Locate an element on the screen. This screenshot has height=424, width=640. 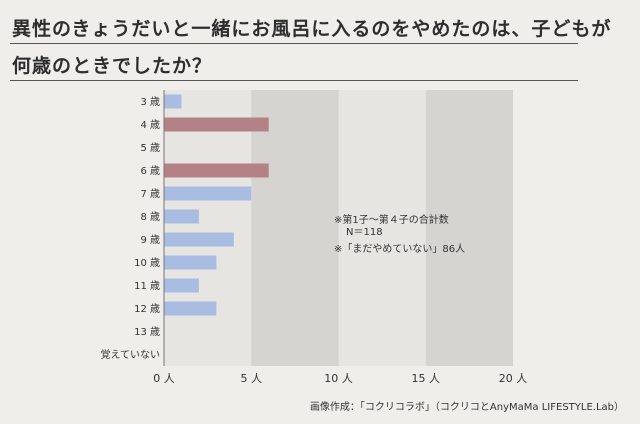
x-tick-label: 10 人 is located at coordinates (338, 378).